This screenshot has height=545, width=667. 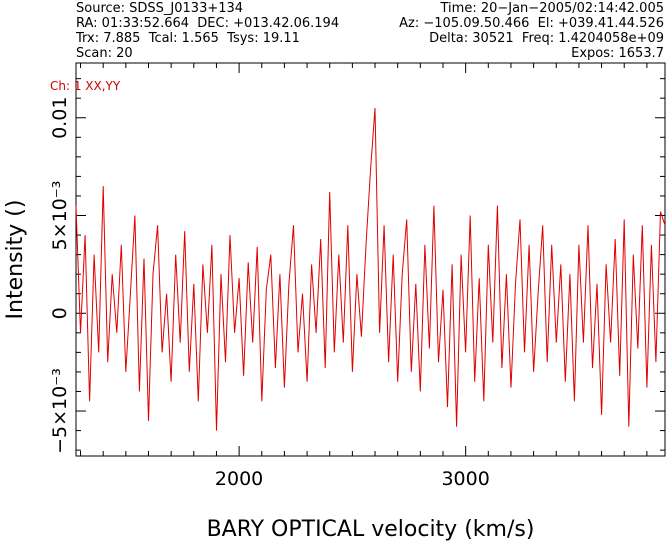 I want to click on y-tick-label: 0, so click(x=60, y=313).